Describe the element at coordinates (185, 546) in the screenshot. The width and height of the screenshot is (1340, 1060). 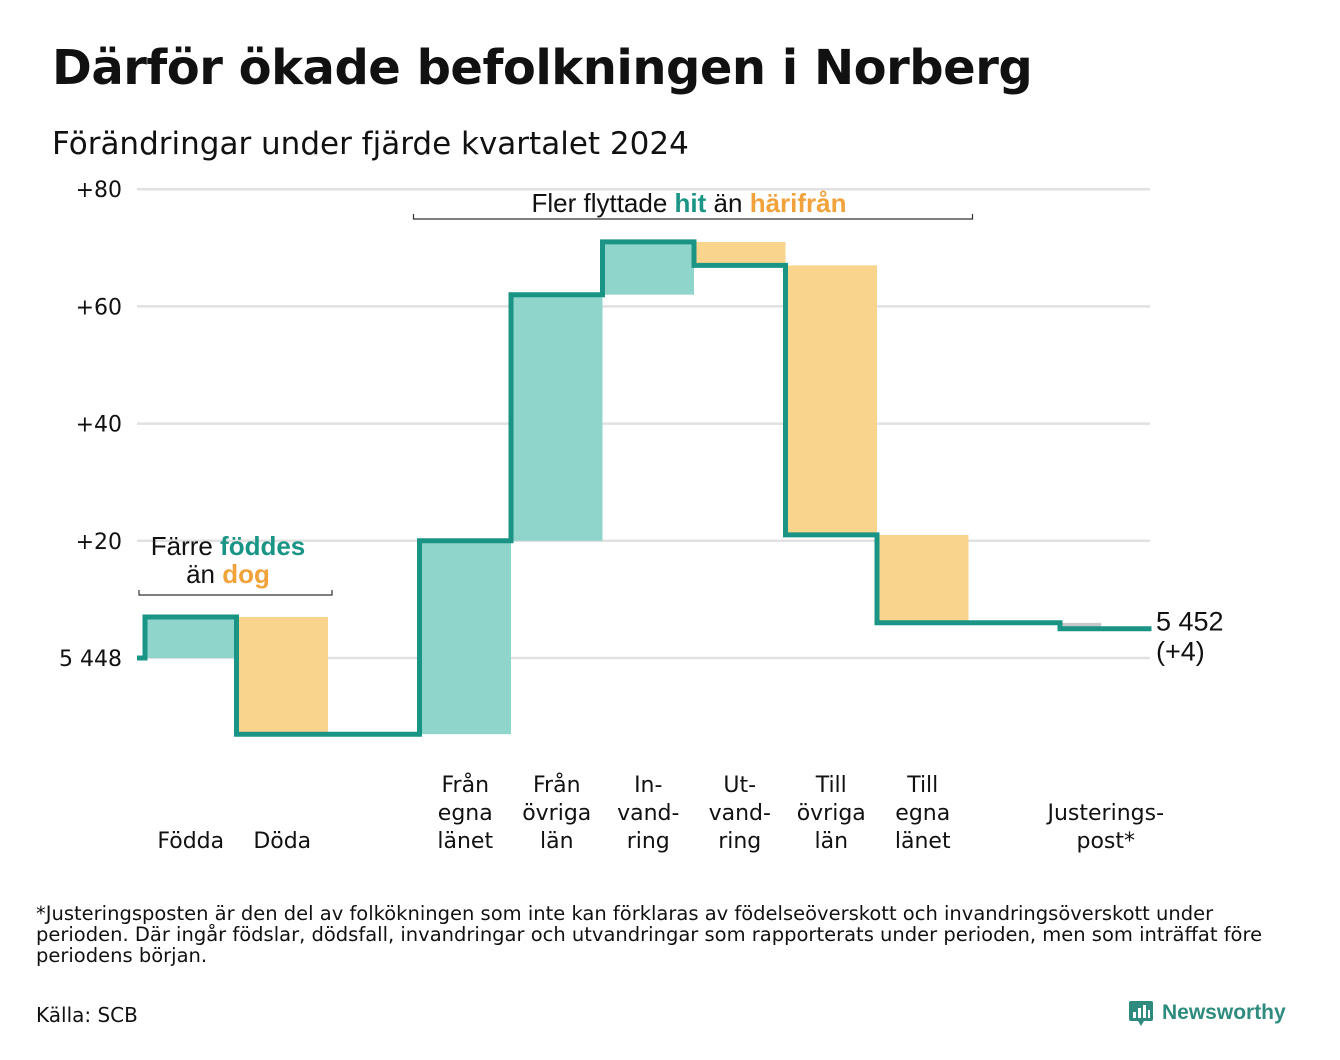
I see `annotation-text-segment: Färre` at that location.